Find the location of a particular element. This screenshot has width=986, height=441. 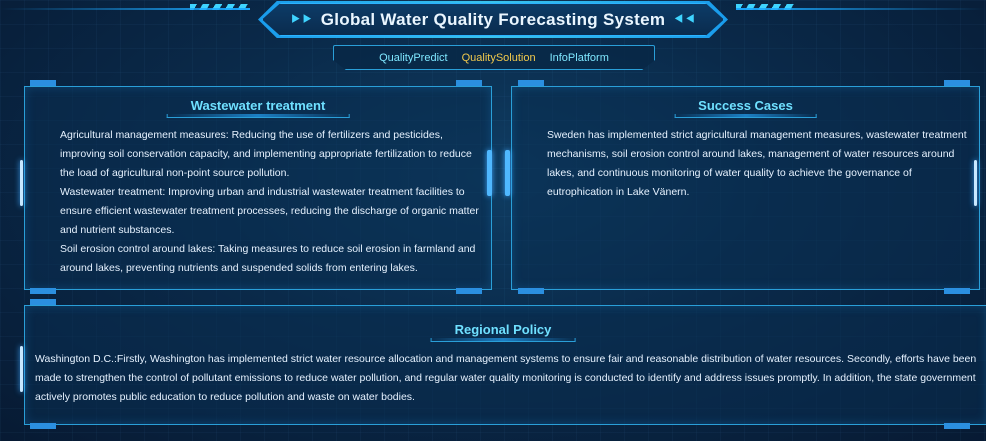

header-line-right is located at coordinates (861, 9).